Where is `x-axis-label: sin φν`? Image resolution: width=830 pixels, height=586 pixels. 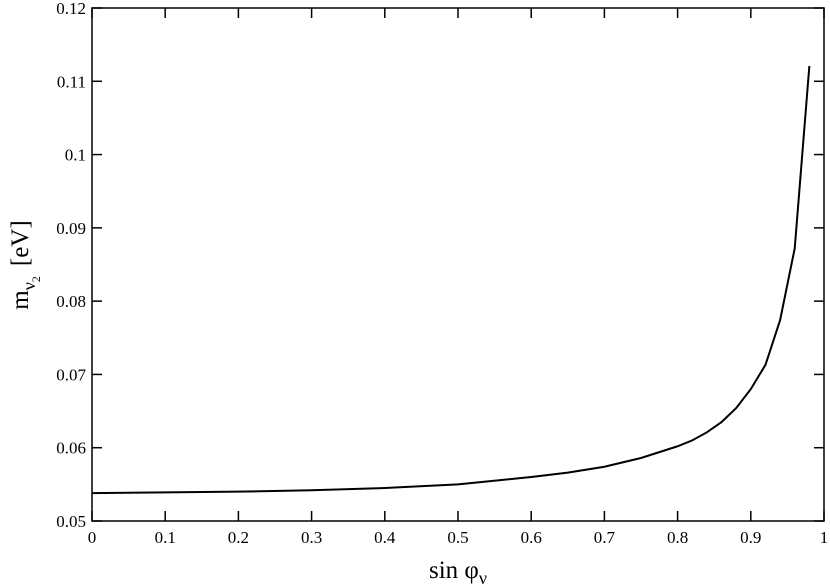
x-axis-label: sin φν is located at coordinates (458, 571).